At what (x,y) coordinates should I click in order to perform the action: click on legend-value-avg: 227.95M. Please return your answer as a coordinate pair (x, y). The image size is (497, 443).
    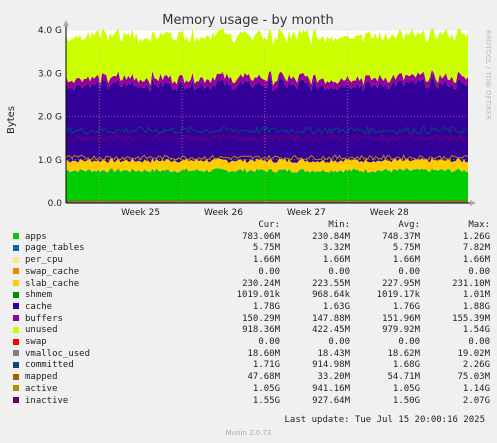
    Looking at the image, I should click on (401, 283).